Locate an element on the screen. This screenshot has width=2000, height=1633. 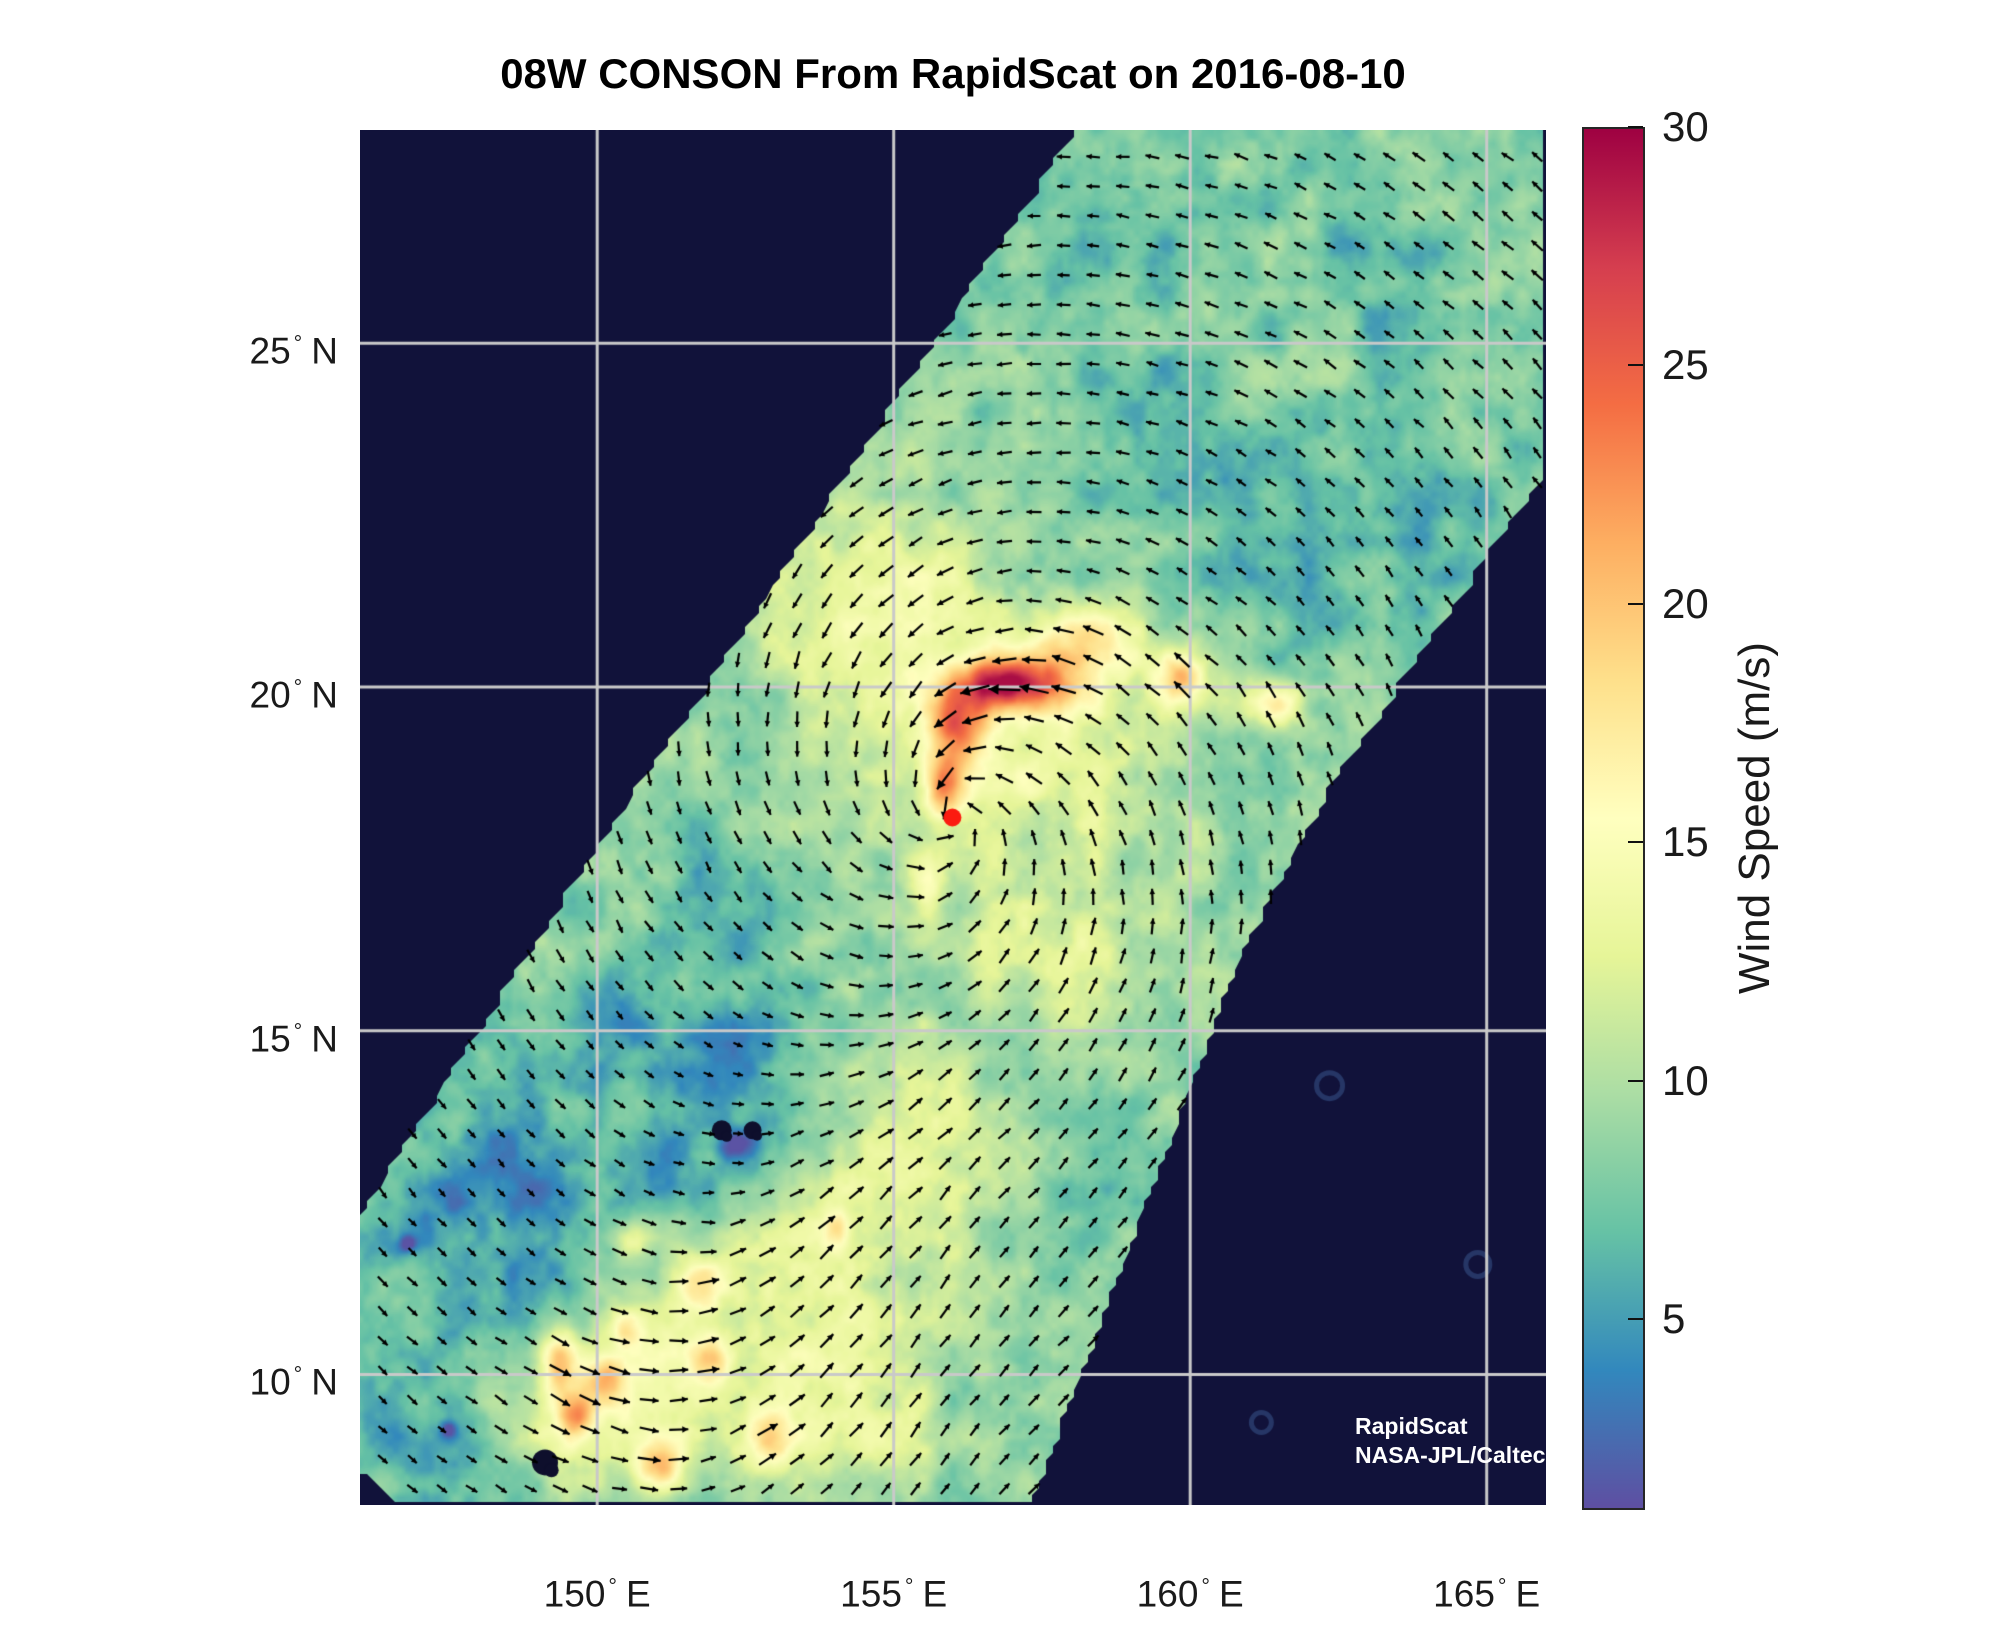
lat-tick-label-20n: 20 ° N is located at coordinates (293, 695).